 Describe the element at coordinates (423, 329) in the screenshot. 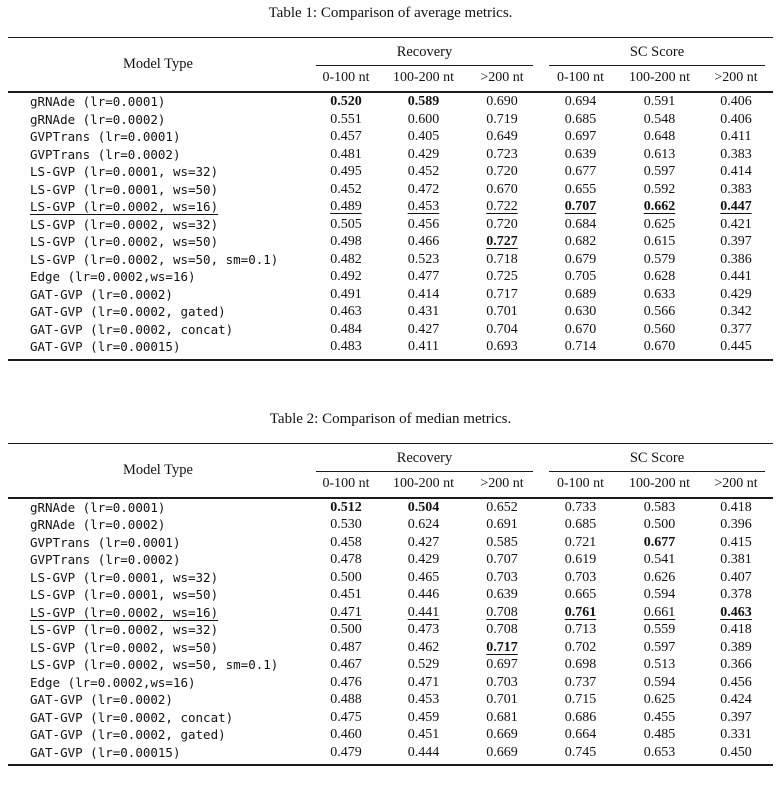

I see `value-cell: 0.427` at that location.